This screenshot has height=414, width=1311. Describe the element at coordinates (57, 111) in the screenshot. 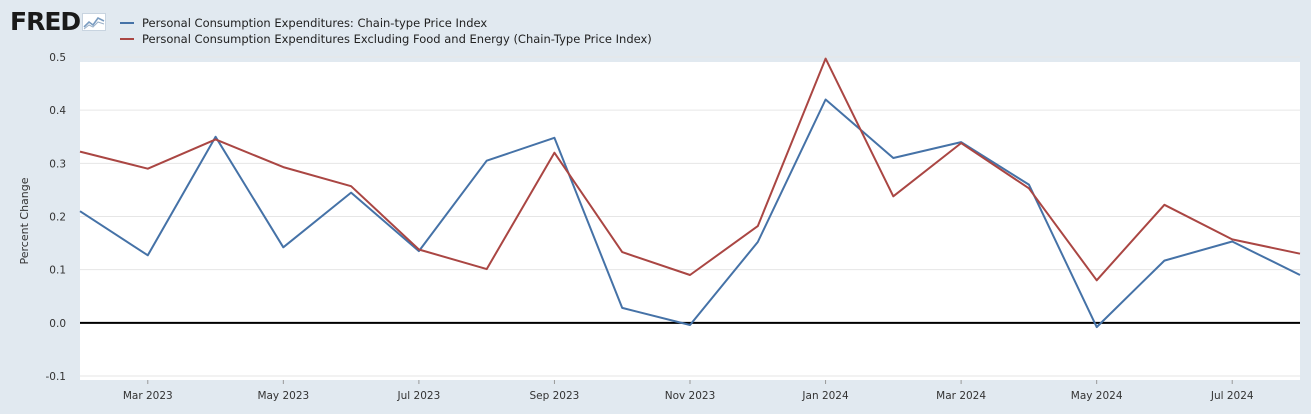

I see `y-tick-label: 0.4` at that location.